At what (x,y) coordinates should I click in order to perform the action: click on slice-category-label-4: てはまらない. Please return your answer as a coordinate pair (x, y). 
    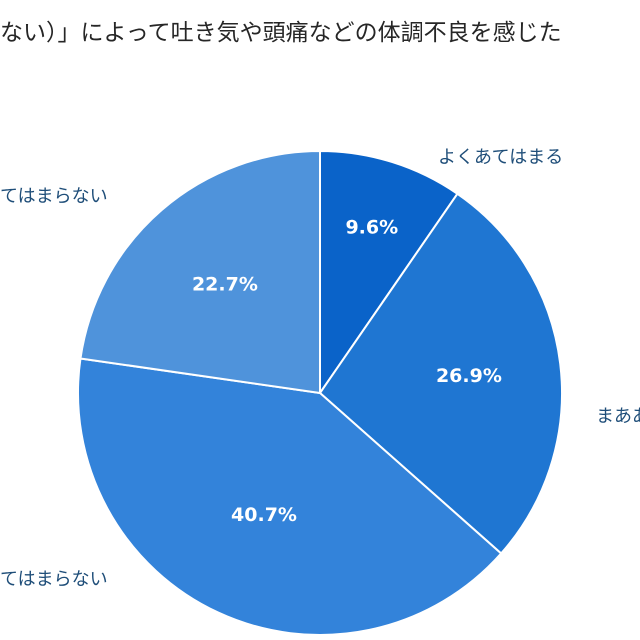
    Looking at the image, I should click on (54, 196).